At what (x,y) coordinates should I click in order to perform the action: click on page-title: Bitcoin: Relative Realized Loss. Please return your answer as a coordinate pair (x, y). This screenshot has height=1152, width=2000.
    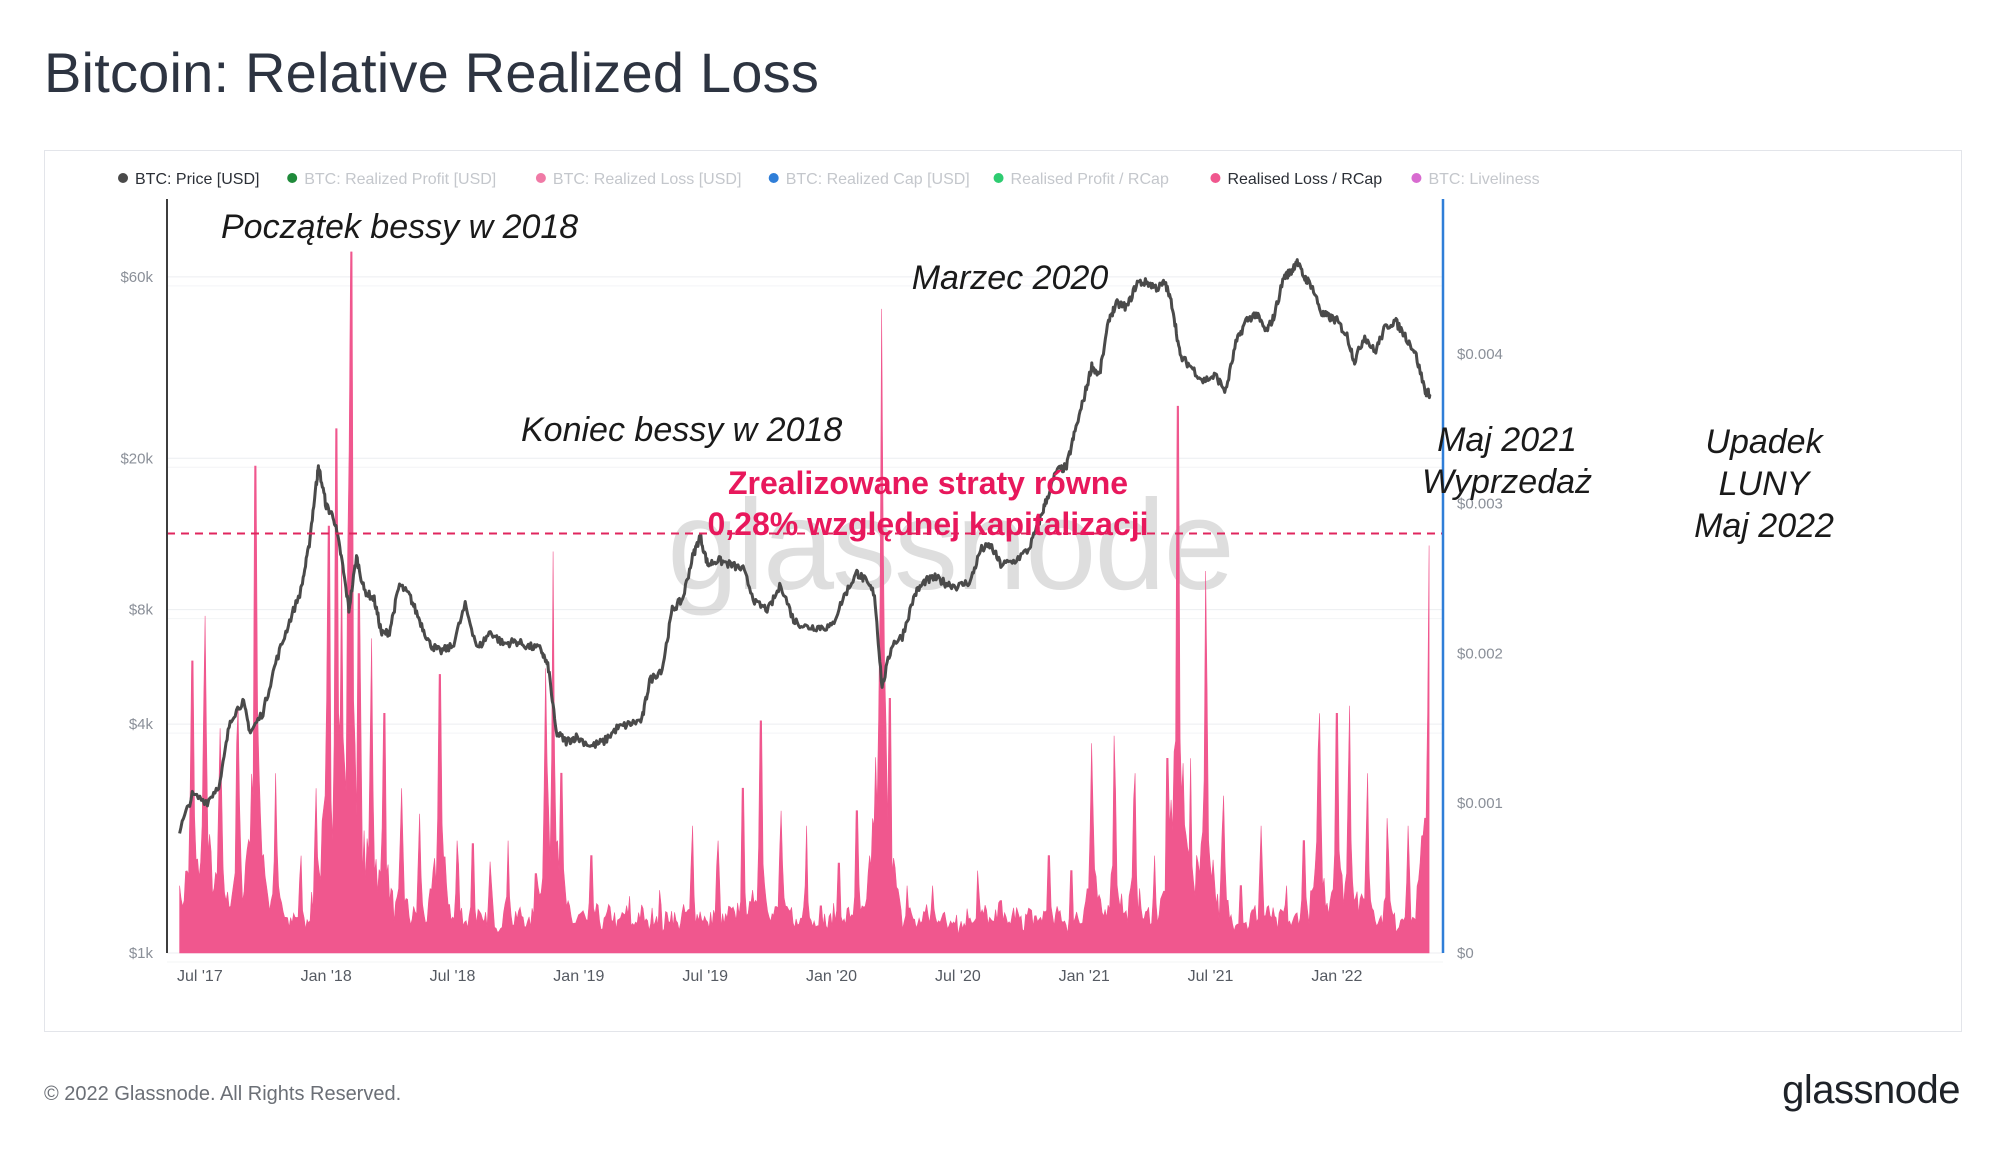
    Looking at the image, I should click on (432, 72).